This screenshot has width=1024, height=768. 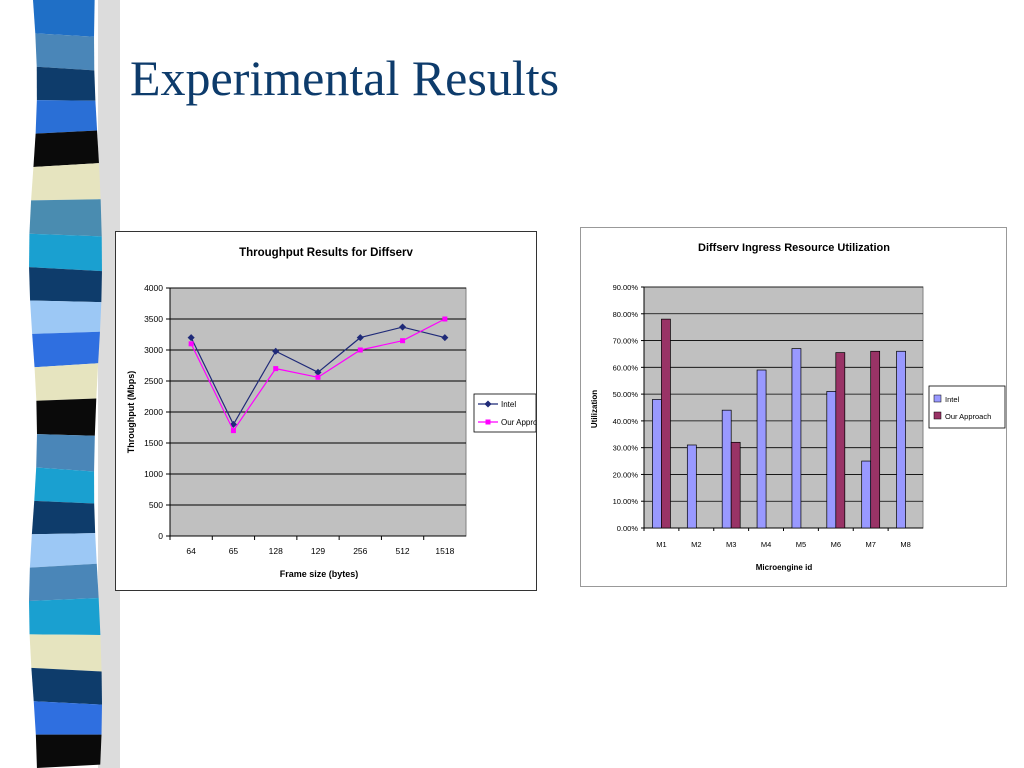 I want to click on y-tick-label: 60.00%, so click(x=626, y=367).